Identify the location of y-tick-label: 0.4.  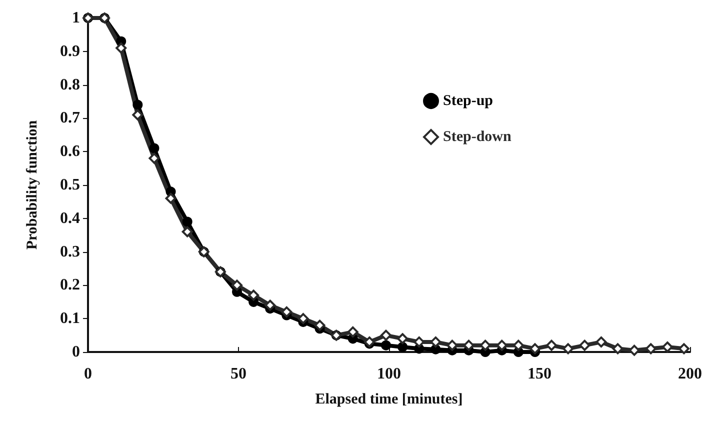
(70, 218).